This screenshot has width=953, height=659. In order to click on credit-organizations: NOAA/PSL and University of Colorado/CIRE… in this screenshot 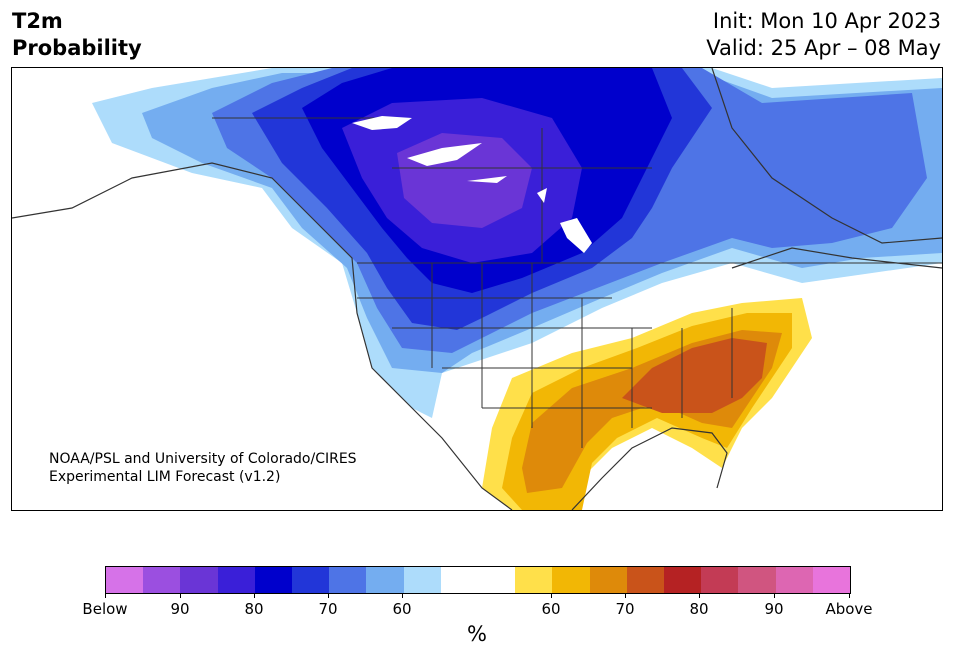, I will do `click(203, 459)`.